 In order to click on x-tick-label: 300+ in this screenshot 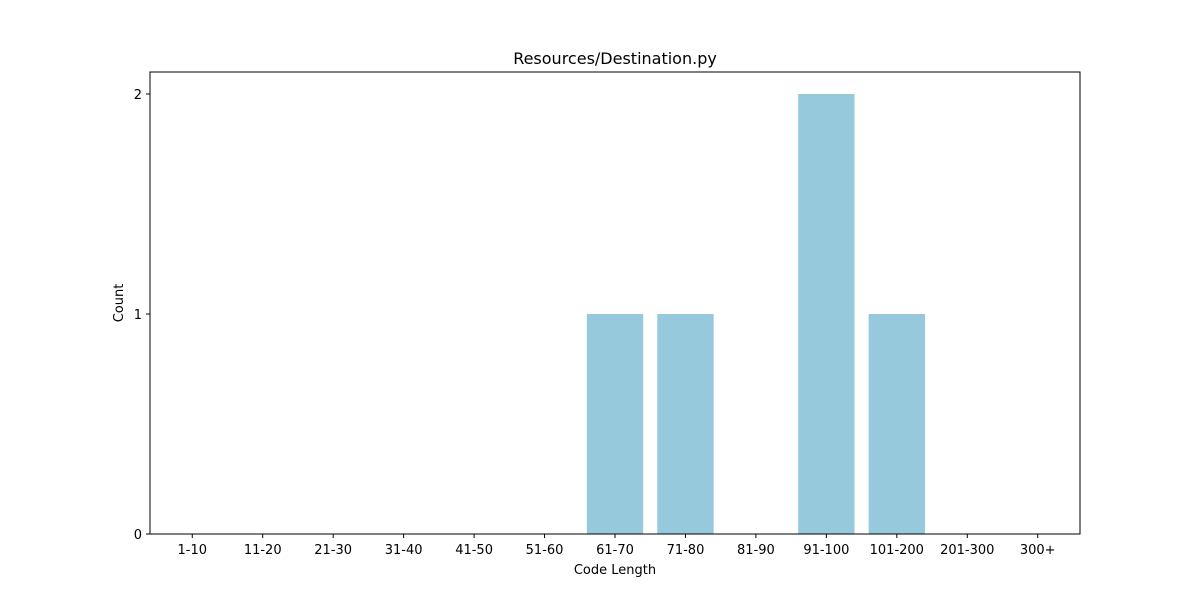, I will do `click(1038, 550)`.